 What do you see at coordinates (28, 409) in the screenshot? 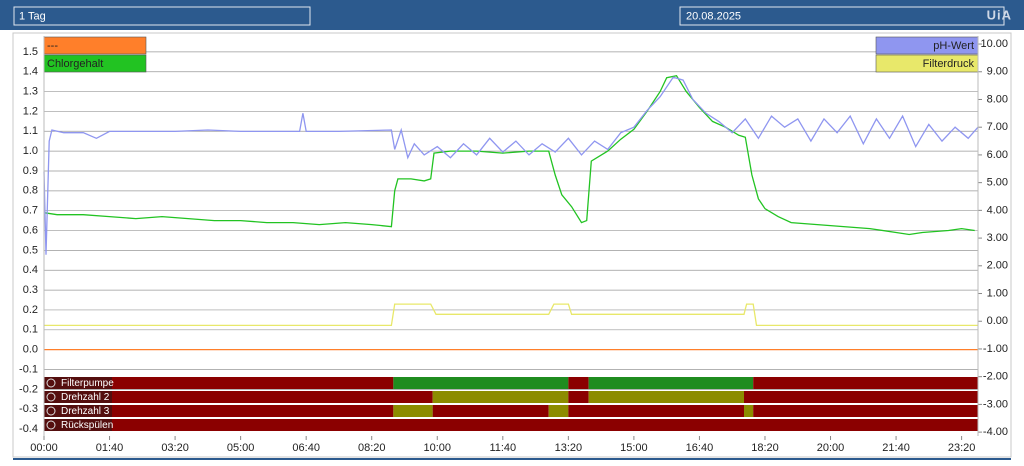
I see `y-tick-label: -0.3` at bounding box center [28, 409].